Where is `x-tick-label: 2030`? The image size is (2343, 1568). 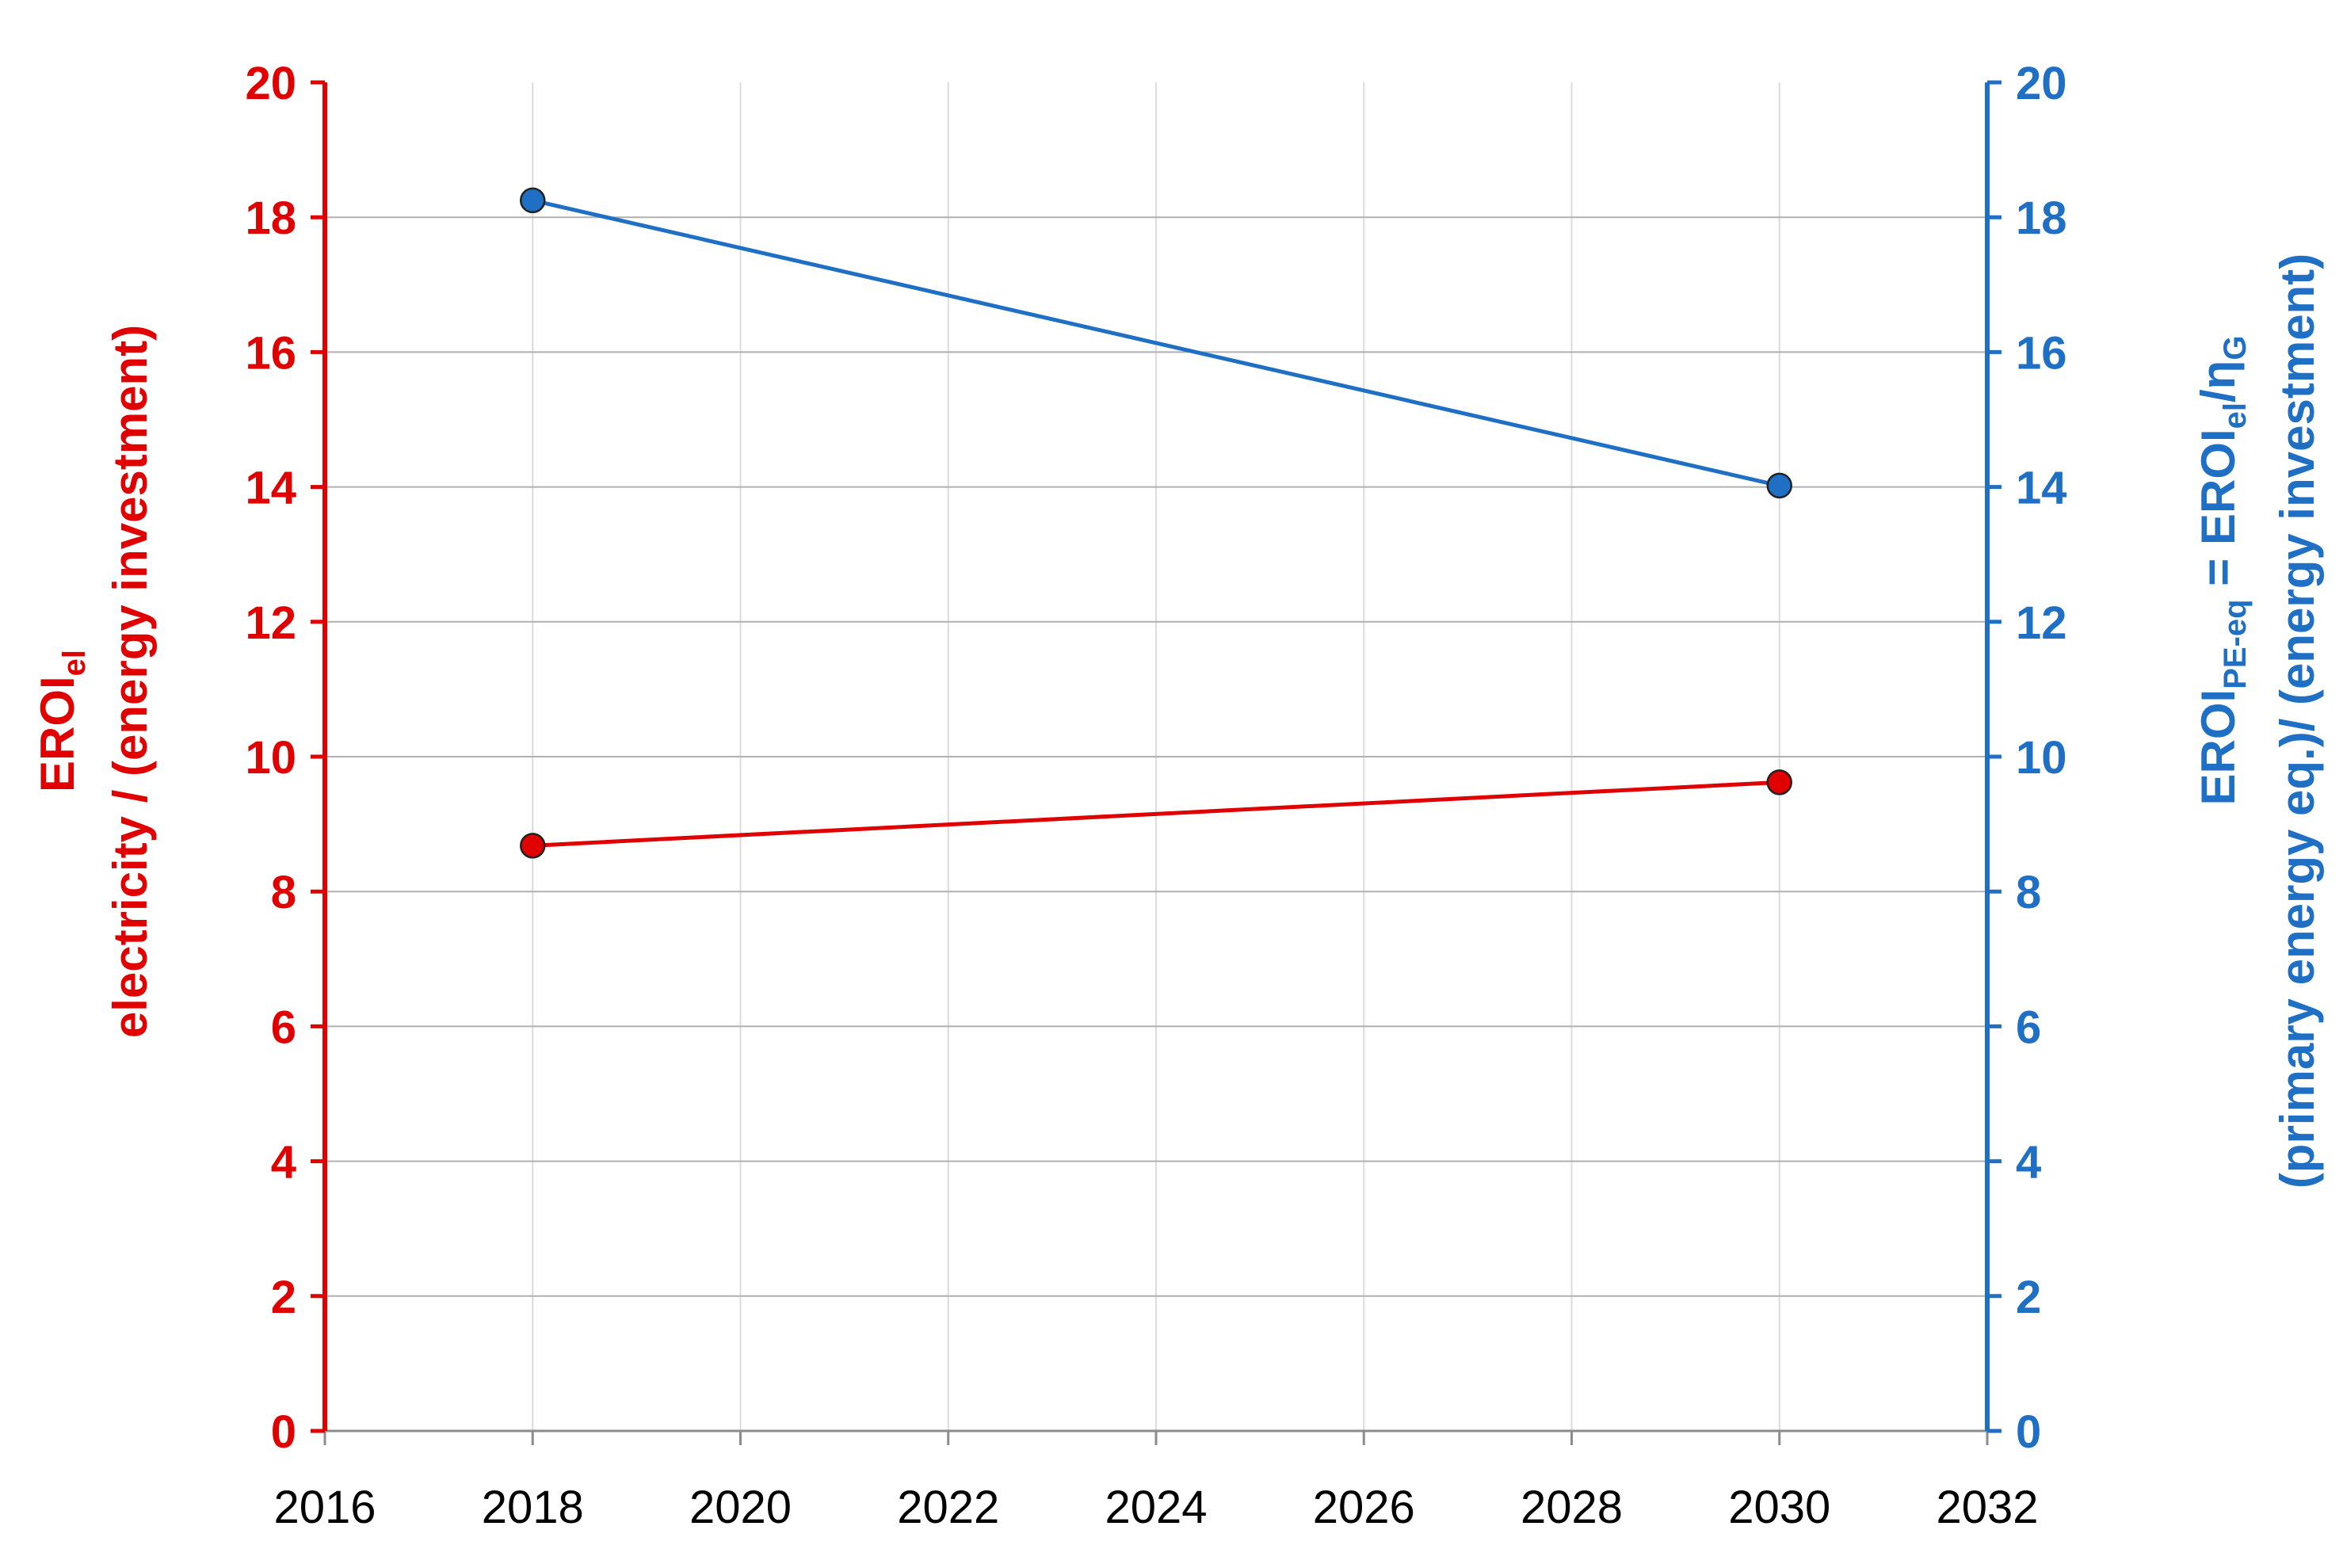 x-tick-label: 2030 is located at coordinates (1779, 1507).